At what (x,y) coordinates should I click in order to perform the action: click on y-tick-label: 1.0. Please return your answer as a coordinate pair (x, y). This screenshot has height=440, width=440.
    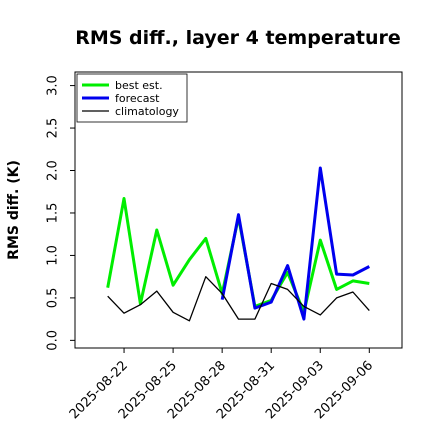
    Looking at the image, I should click on (53, 255).